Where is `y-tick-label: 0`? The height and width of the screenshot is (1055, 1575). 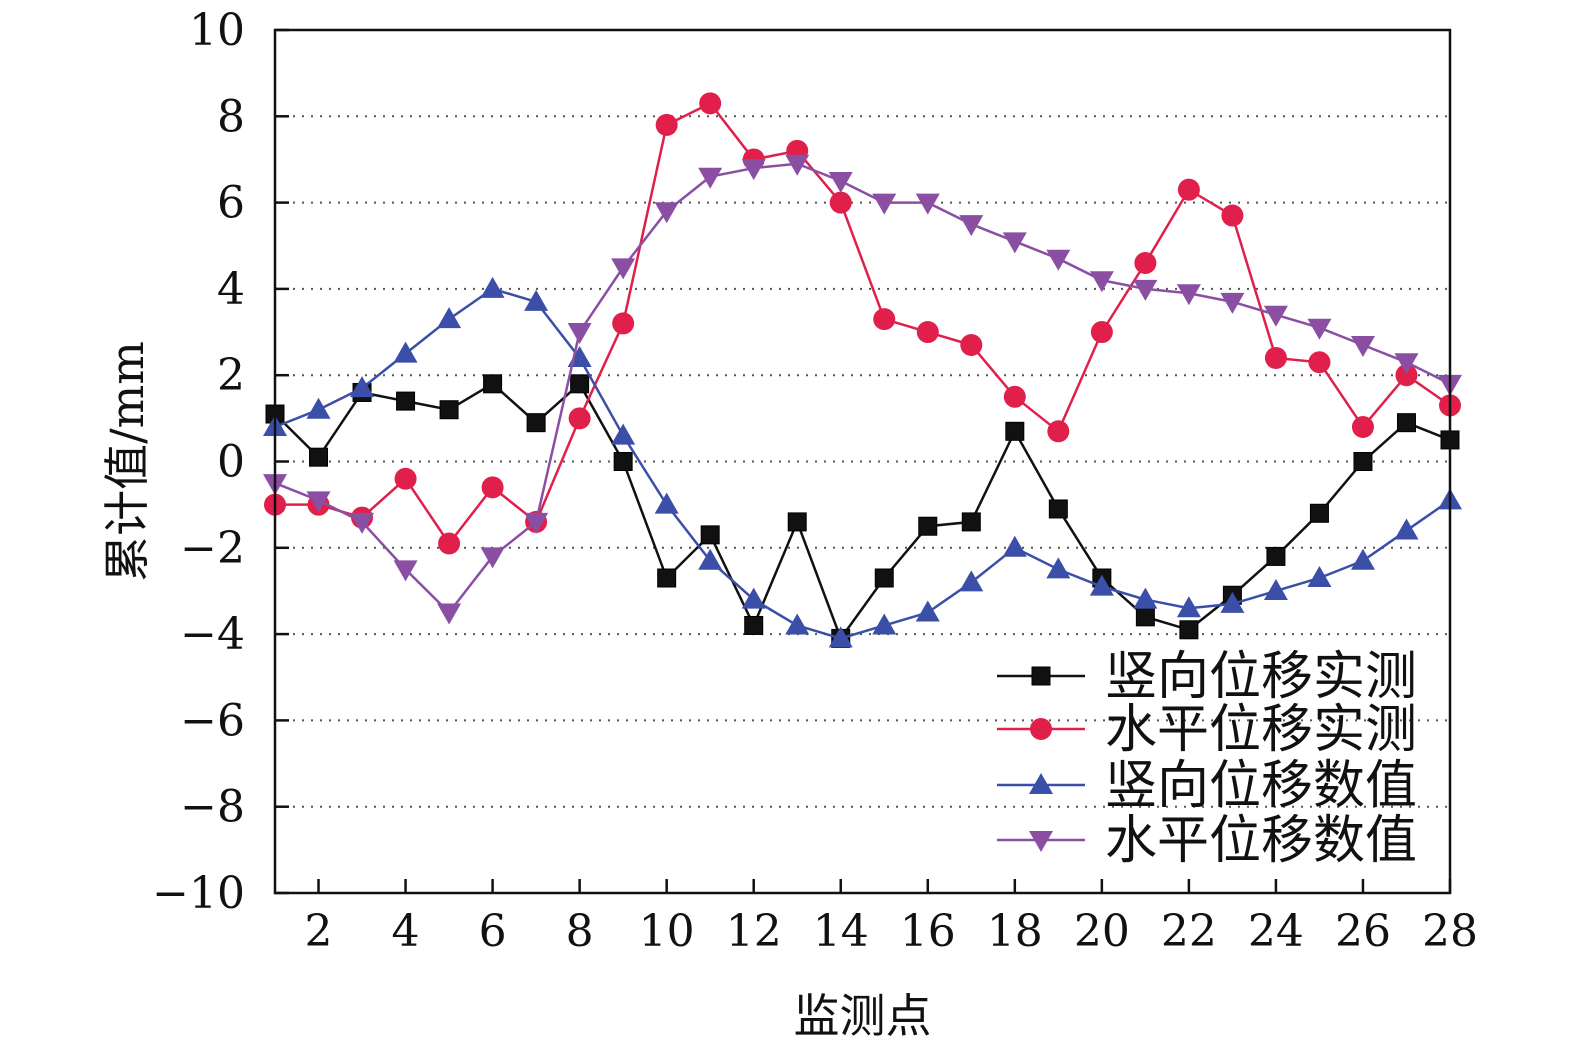 y-tick-label: 0 is located at coordinates (231, 462).